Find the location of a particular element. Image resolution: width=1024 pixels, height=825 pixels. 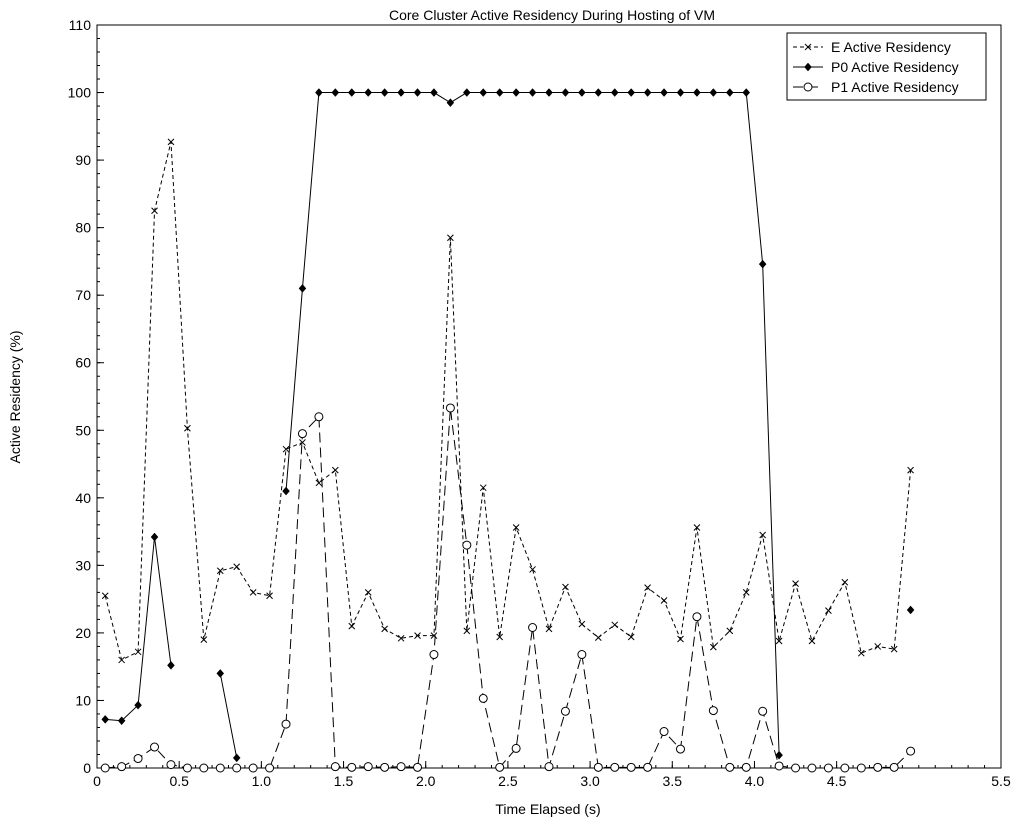

y-tick-label: 60 is located at coordinates (83, 363).